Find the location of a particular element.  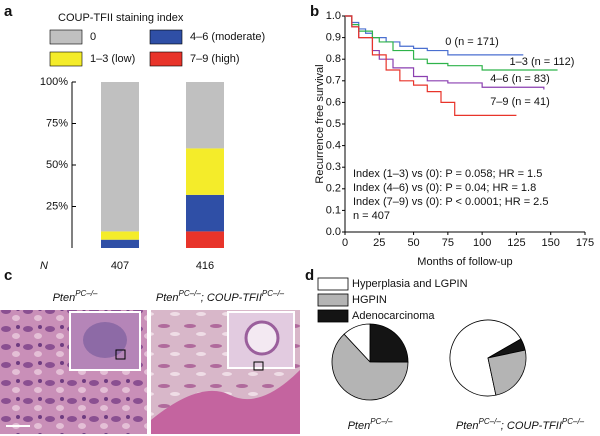

y-tick-label: 0.7 is located at coordinates (333, 81).